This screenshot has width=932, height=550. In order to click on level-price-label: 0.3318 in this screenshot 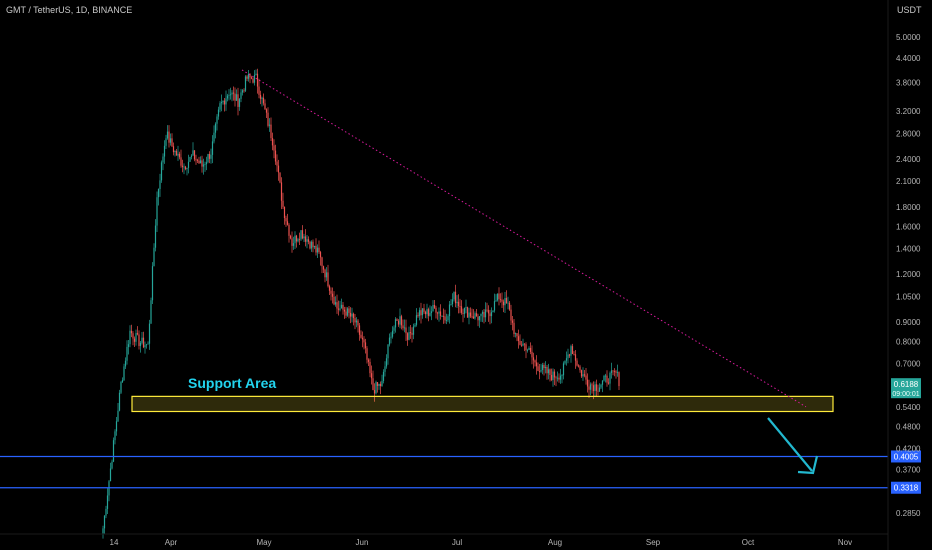, I will do `click(906, 488)`.